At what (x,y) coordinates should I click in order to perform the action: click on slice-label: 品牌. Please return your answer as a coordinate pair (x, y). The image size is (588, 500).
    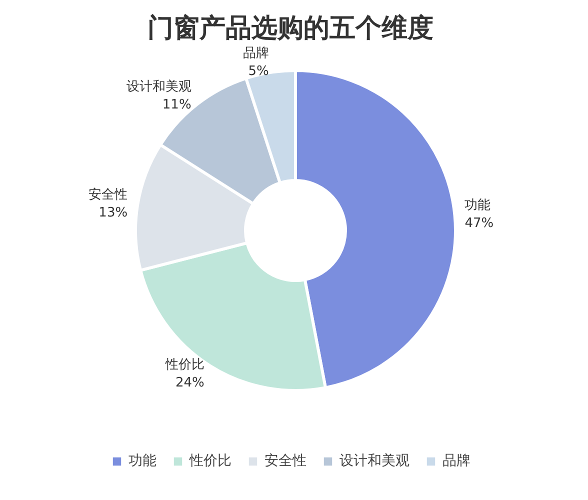
    Looking at the image, I should click on (255, 54).